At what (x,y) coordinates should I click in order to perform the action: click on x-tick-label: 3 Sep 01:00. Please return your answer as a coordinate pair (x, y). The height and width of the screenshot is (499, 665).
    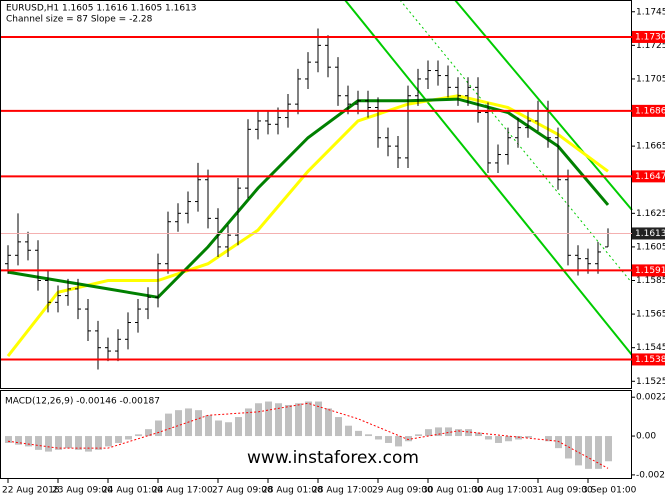
    Looking at the image, I should click on (609, 491).